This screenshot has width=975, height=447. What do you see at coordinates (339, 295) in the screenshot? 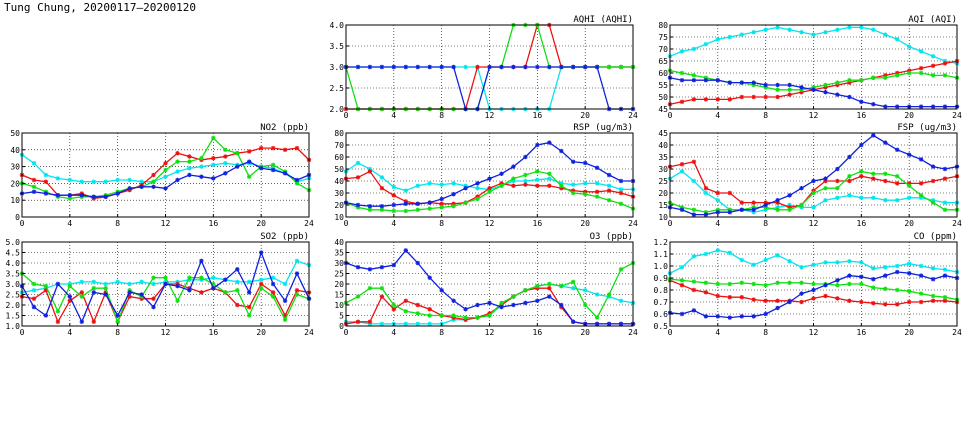
I see `y-tick-label: 15` at bounding box center [339, 295].